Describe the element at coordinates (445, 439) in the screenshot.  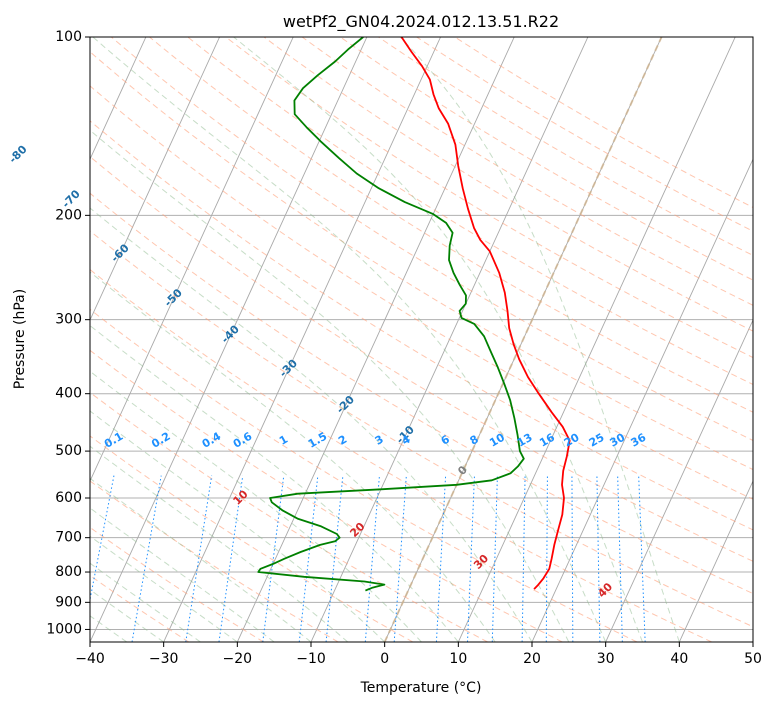
I see `mixing-ratio-label: 6` at that location.